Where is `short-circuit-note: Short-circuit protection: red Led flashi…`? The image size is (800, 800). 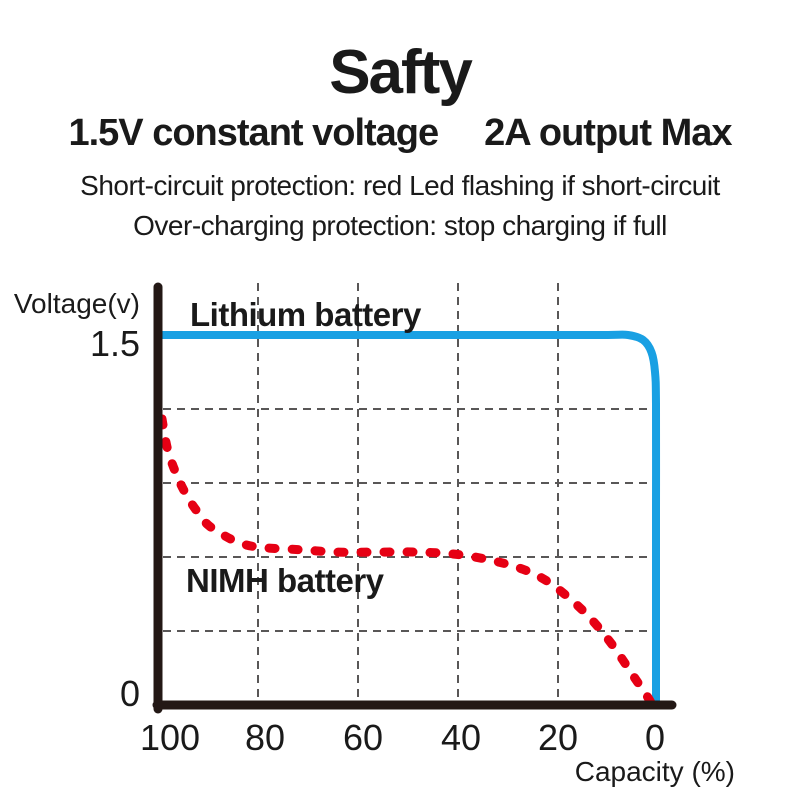 short-circuit-note: Short-circuit protection: red Led flashi… is located at coordinates (400, 185).